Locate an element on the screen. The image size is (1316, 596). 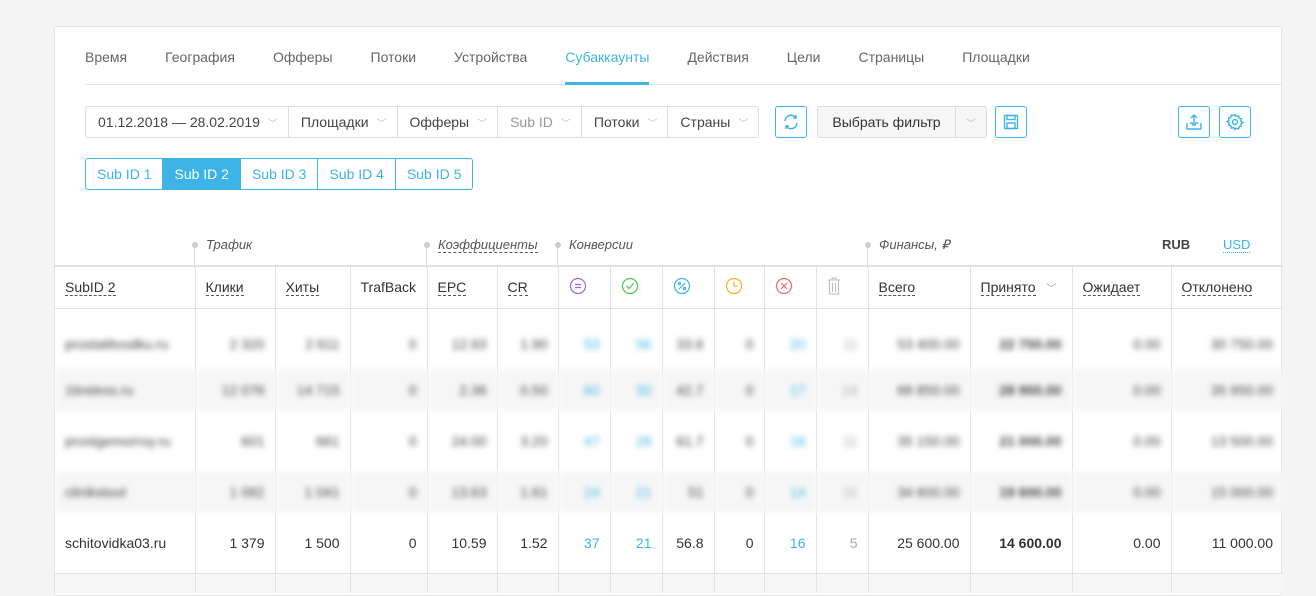
subid-tab-5: Sub ID 5 is located at coordinates (434, 174).